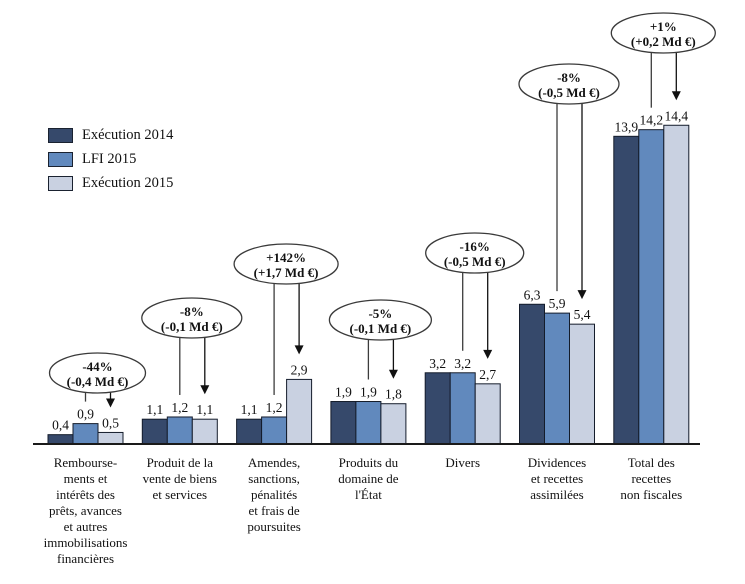 Image resolution: width=745 pixels, height=584 pixels. What do you see at coordinates (663, 26) in the screenshot?
I see `annotation-pct-label: +1%` at bounding box center [663, 26].